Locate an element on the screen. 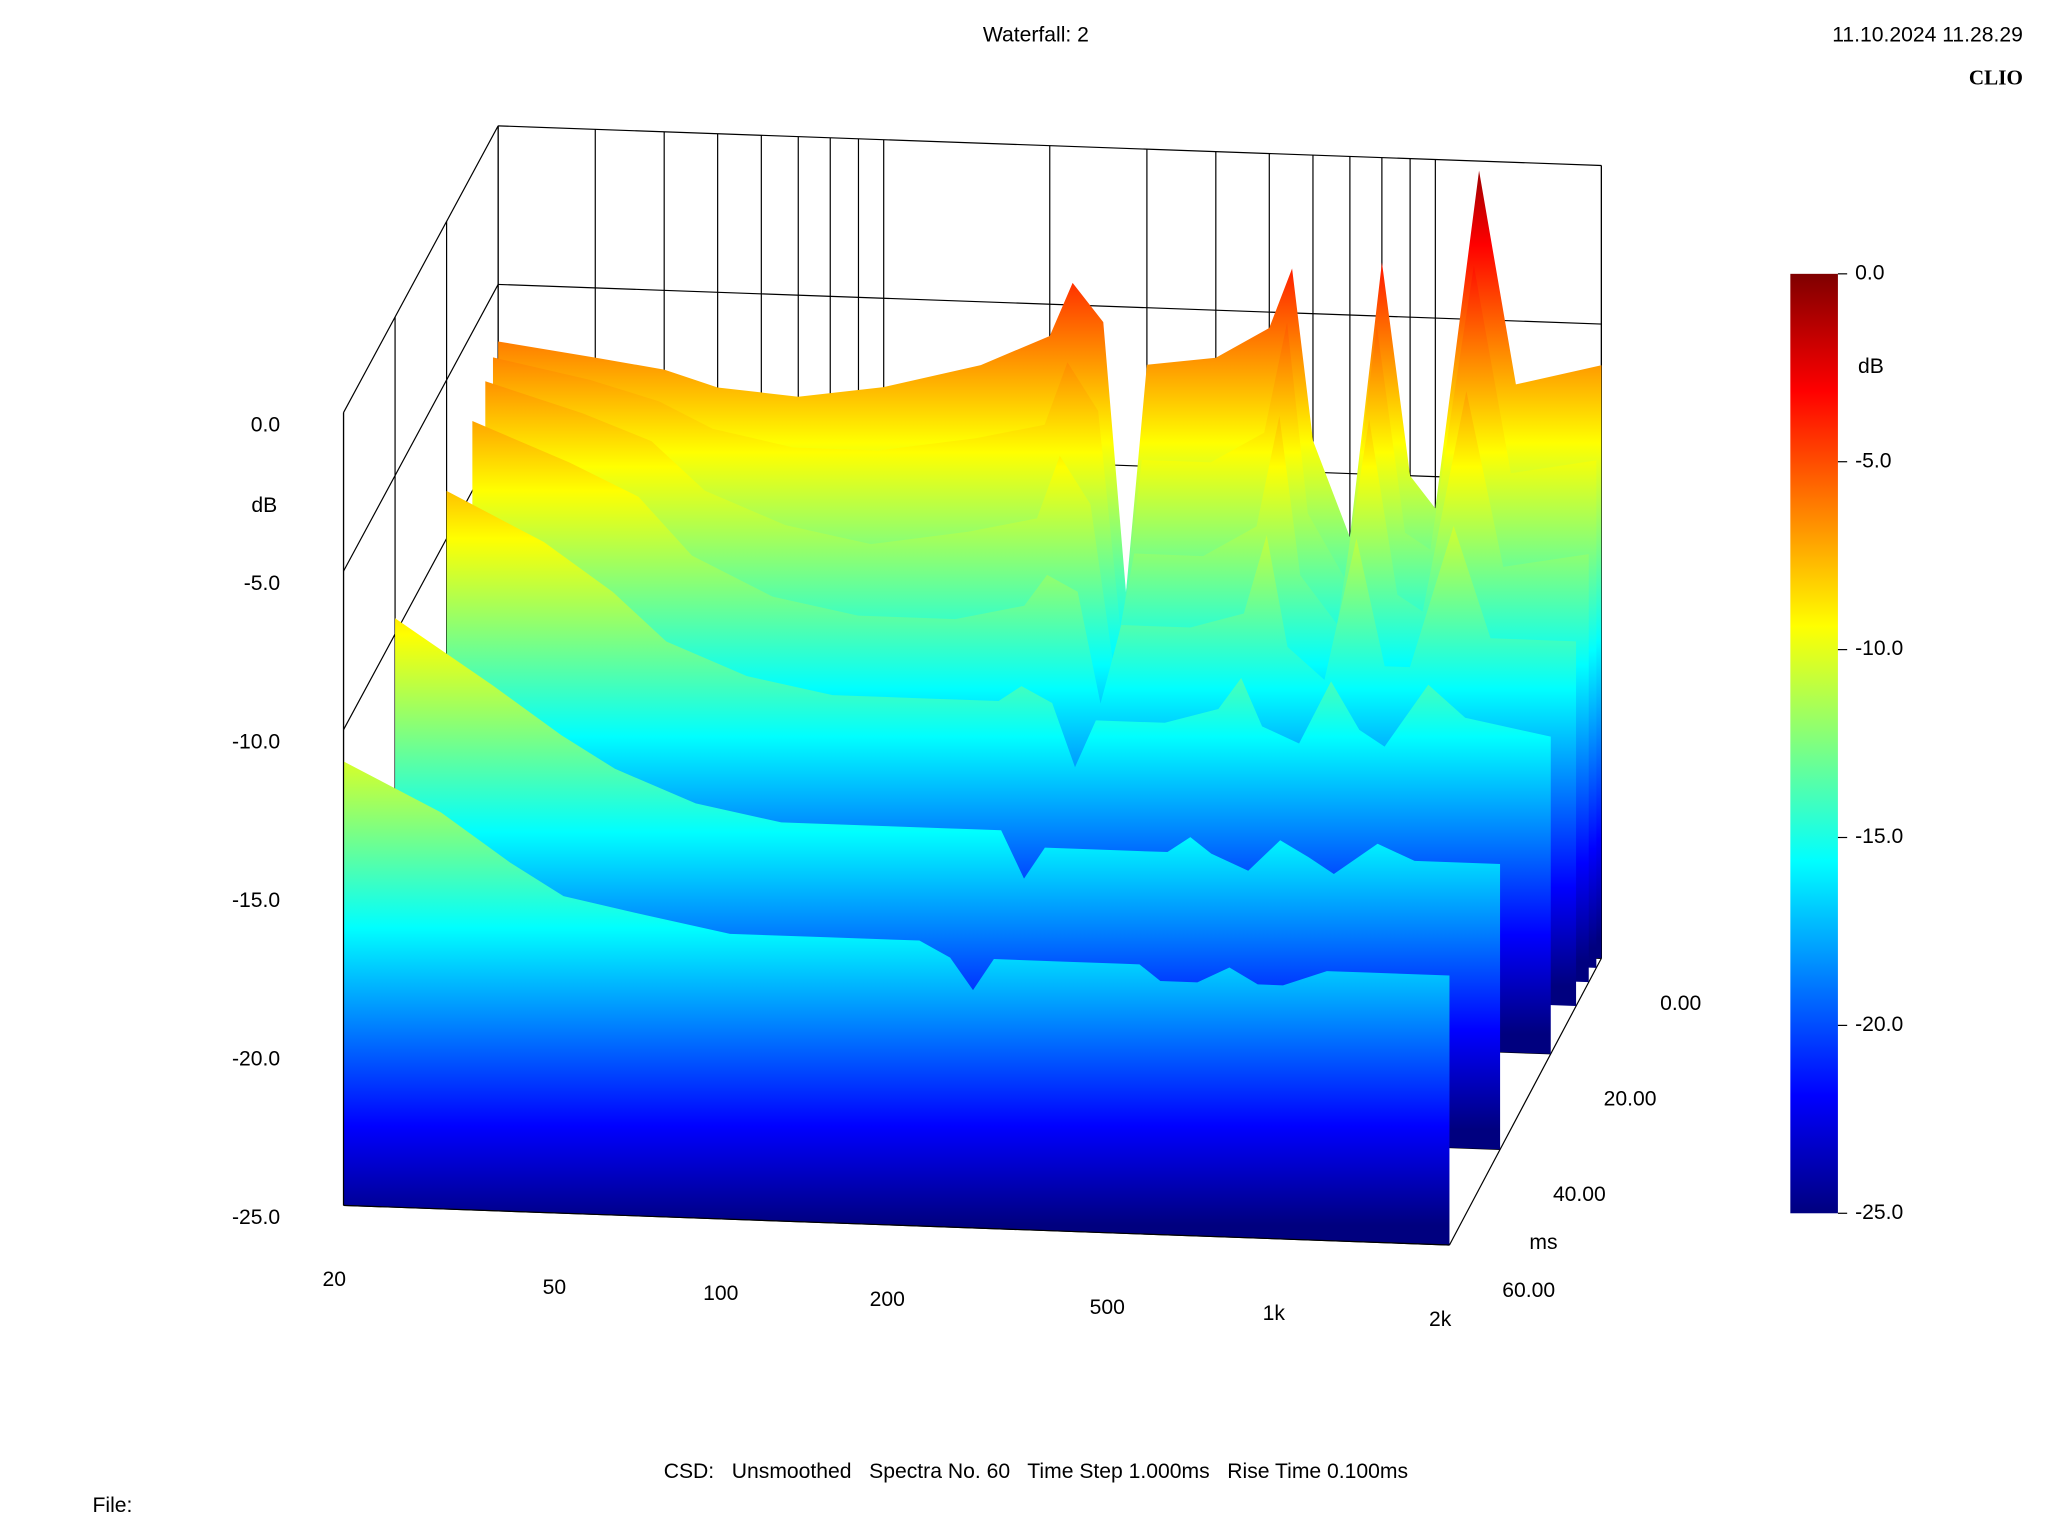 This screenshot has width=2048, height=1536. colorbar is located at coordinates (1814, 743).